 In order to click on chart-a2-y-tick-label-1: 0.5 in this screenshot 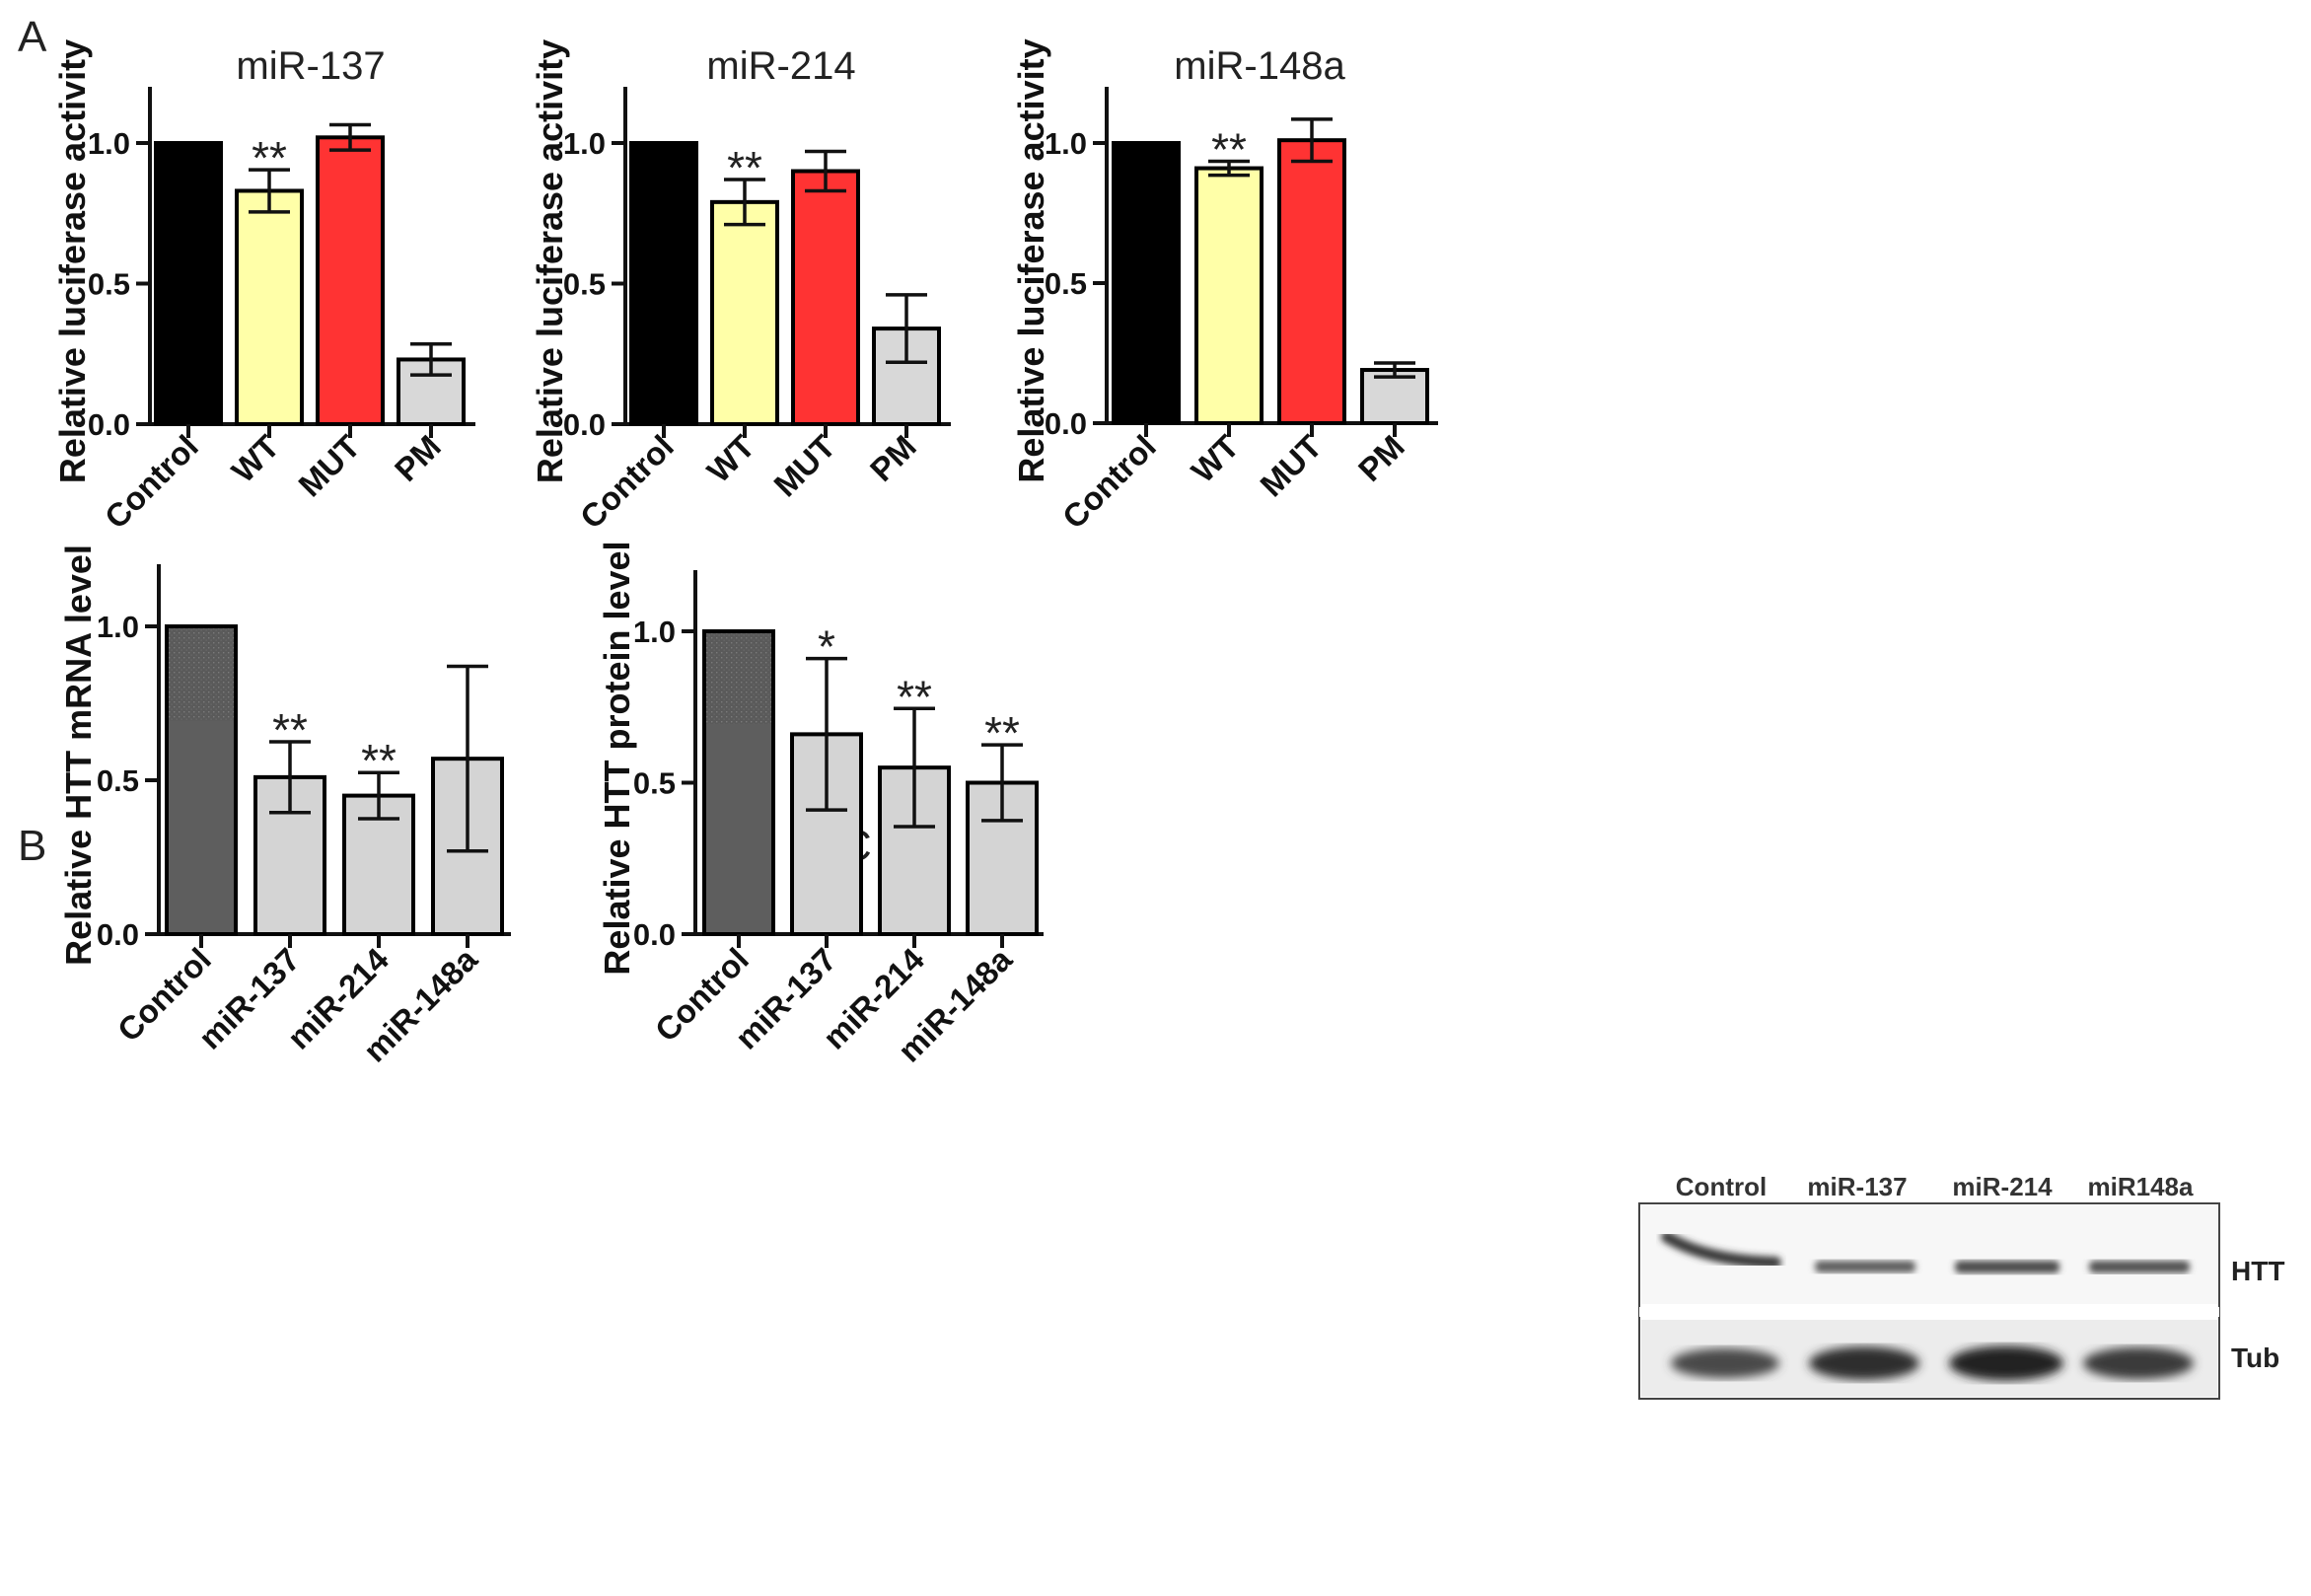, I will do `click(584, 284)`.